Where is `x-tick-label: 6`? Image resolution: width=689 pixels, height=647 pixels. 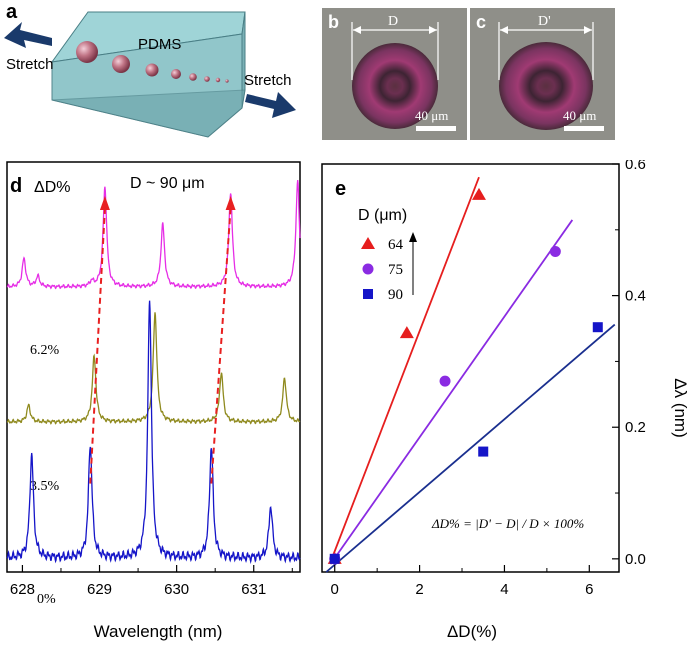 x-tick-label: 6 is located at coordinates (589, 589).